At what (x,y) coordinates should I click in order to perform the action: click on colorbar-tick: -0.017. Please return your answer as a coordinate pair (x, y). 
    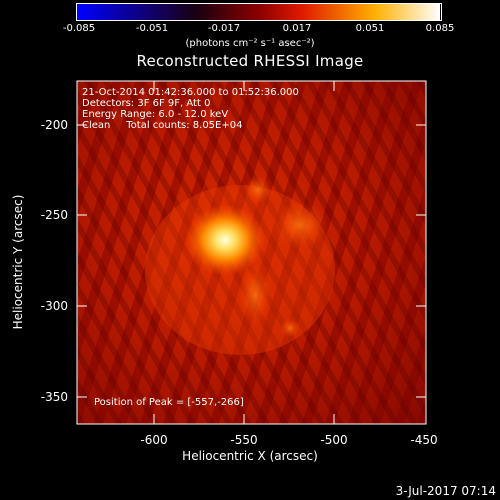
    Looking at the image, I should click on (224, 28).